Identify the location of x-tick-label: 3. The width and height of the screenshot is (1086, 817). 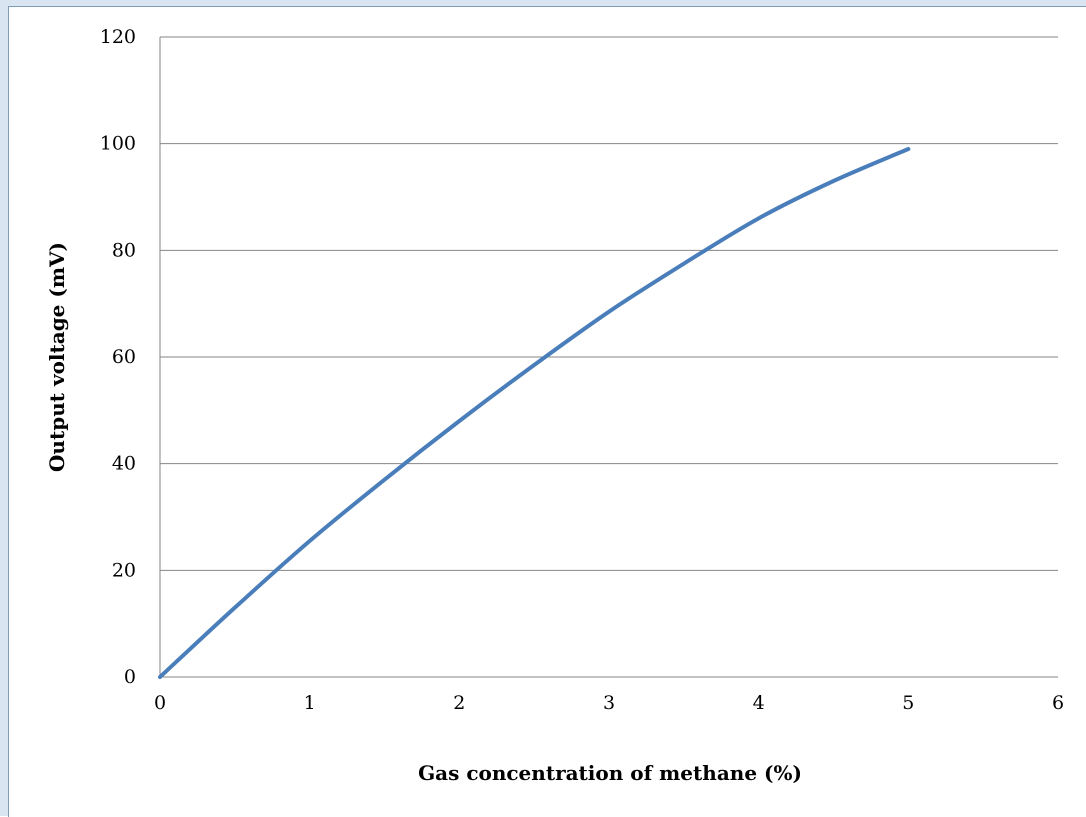
(609, 703).